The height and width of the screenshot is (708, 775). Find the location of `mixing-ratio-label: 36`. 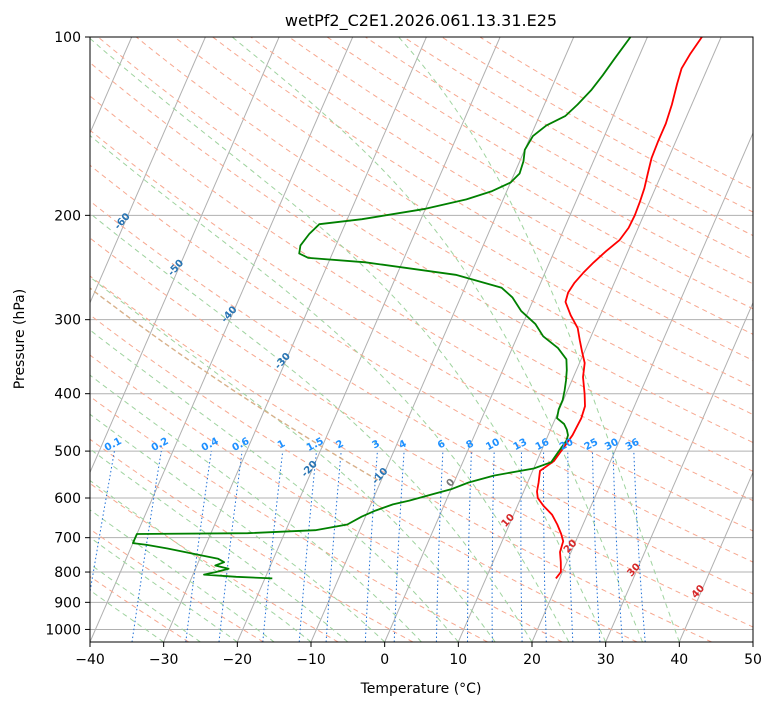

mixing-ratio-label: 36 is located at coordinates (632, 445).